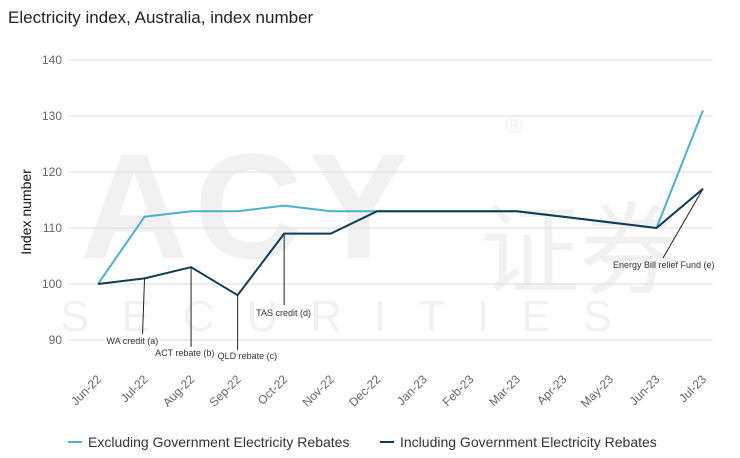  Describe the element at coordinates (52, 116) in the screenshot. I see `y-tick-label: 130` at that location.